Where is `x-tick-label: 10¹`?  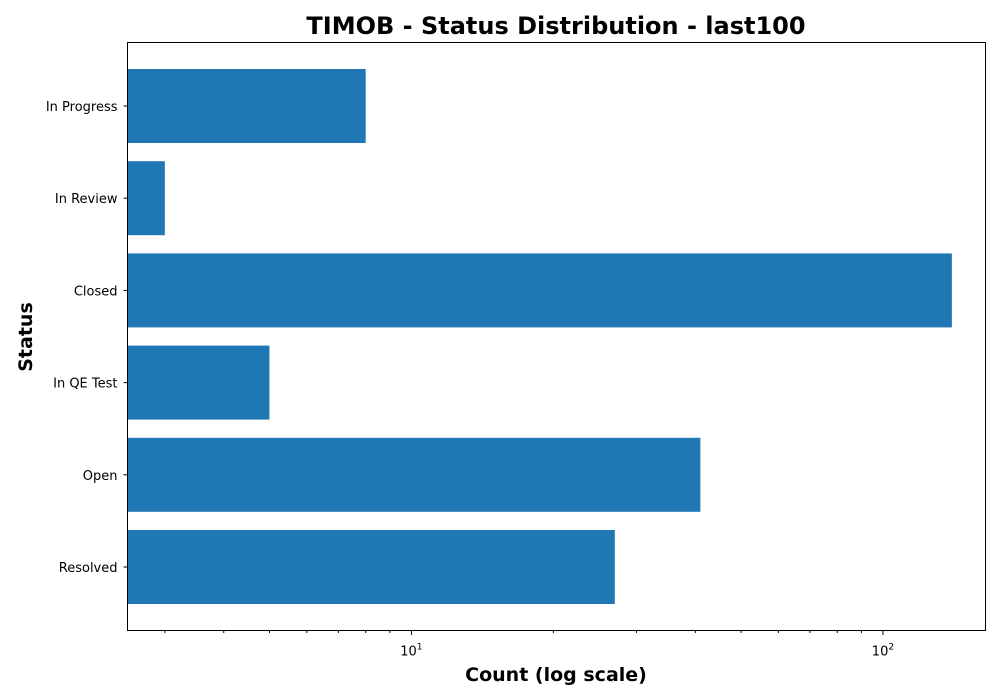
x-tick-label: 10¹ is located at coordinates (411, 651).